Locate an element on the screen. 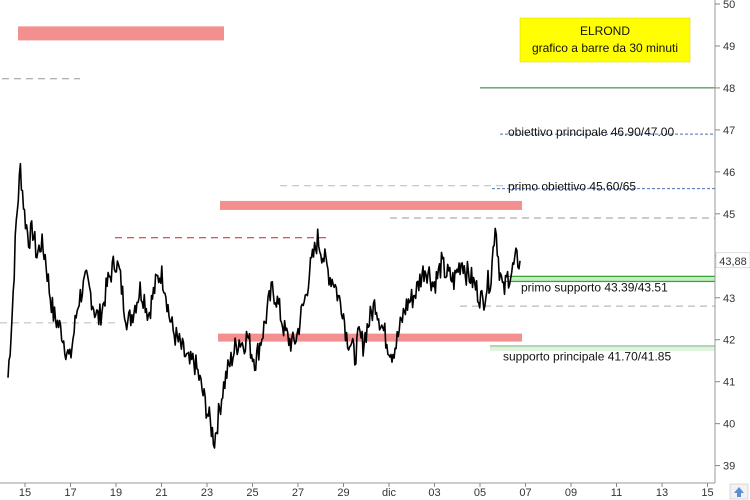  y-axis-background is located at coordinates (732, 250).